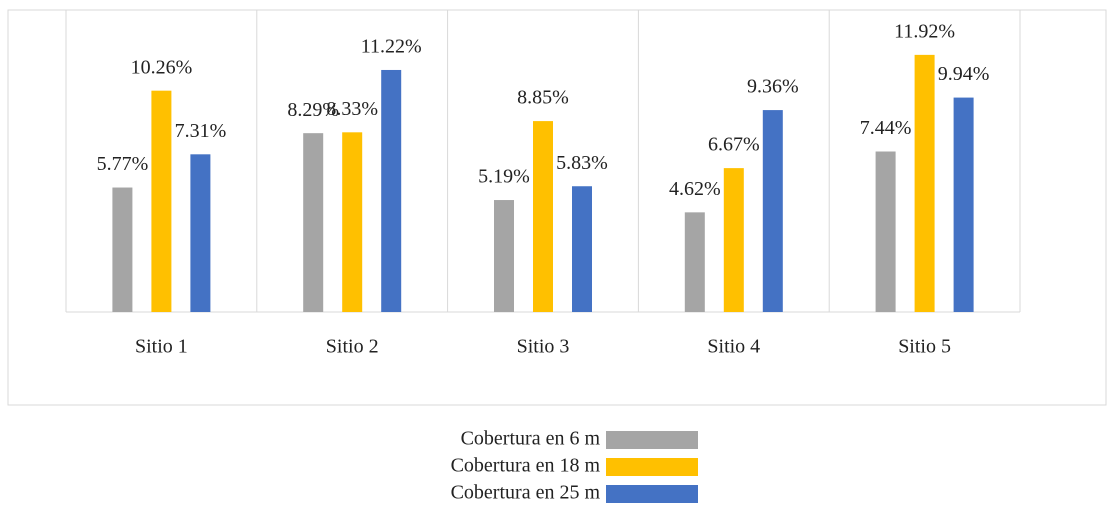  Describe the element at coordinates (526, 466) in the screenshot. I see `legend-label: Cobertura en 18 m` at that location.